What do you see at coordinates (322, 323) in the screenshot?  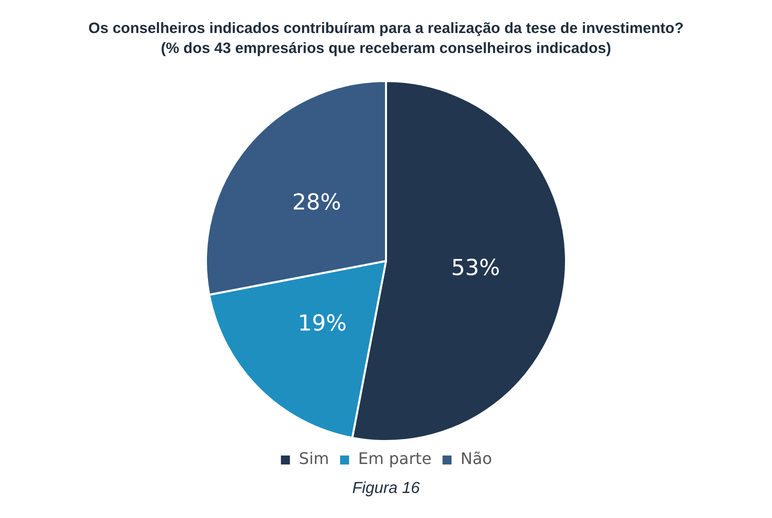 I see `data-label: 19%` at bounding box center [322, 323].